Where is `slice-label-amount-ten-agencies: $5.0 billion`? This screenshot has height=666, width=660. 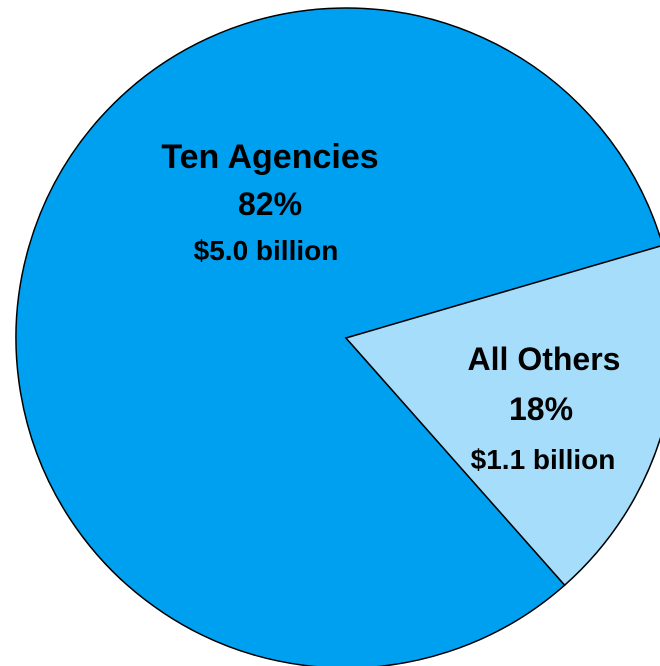
slice-label-amount-ten-agencies: $5.0 billion is located at coordinates (266, 250).